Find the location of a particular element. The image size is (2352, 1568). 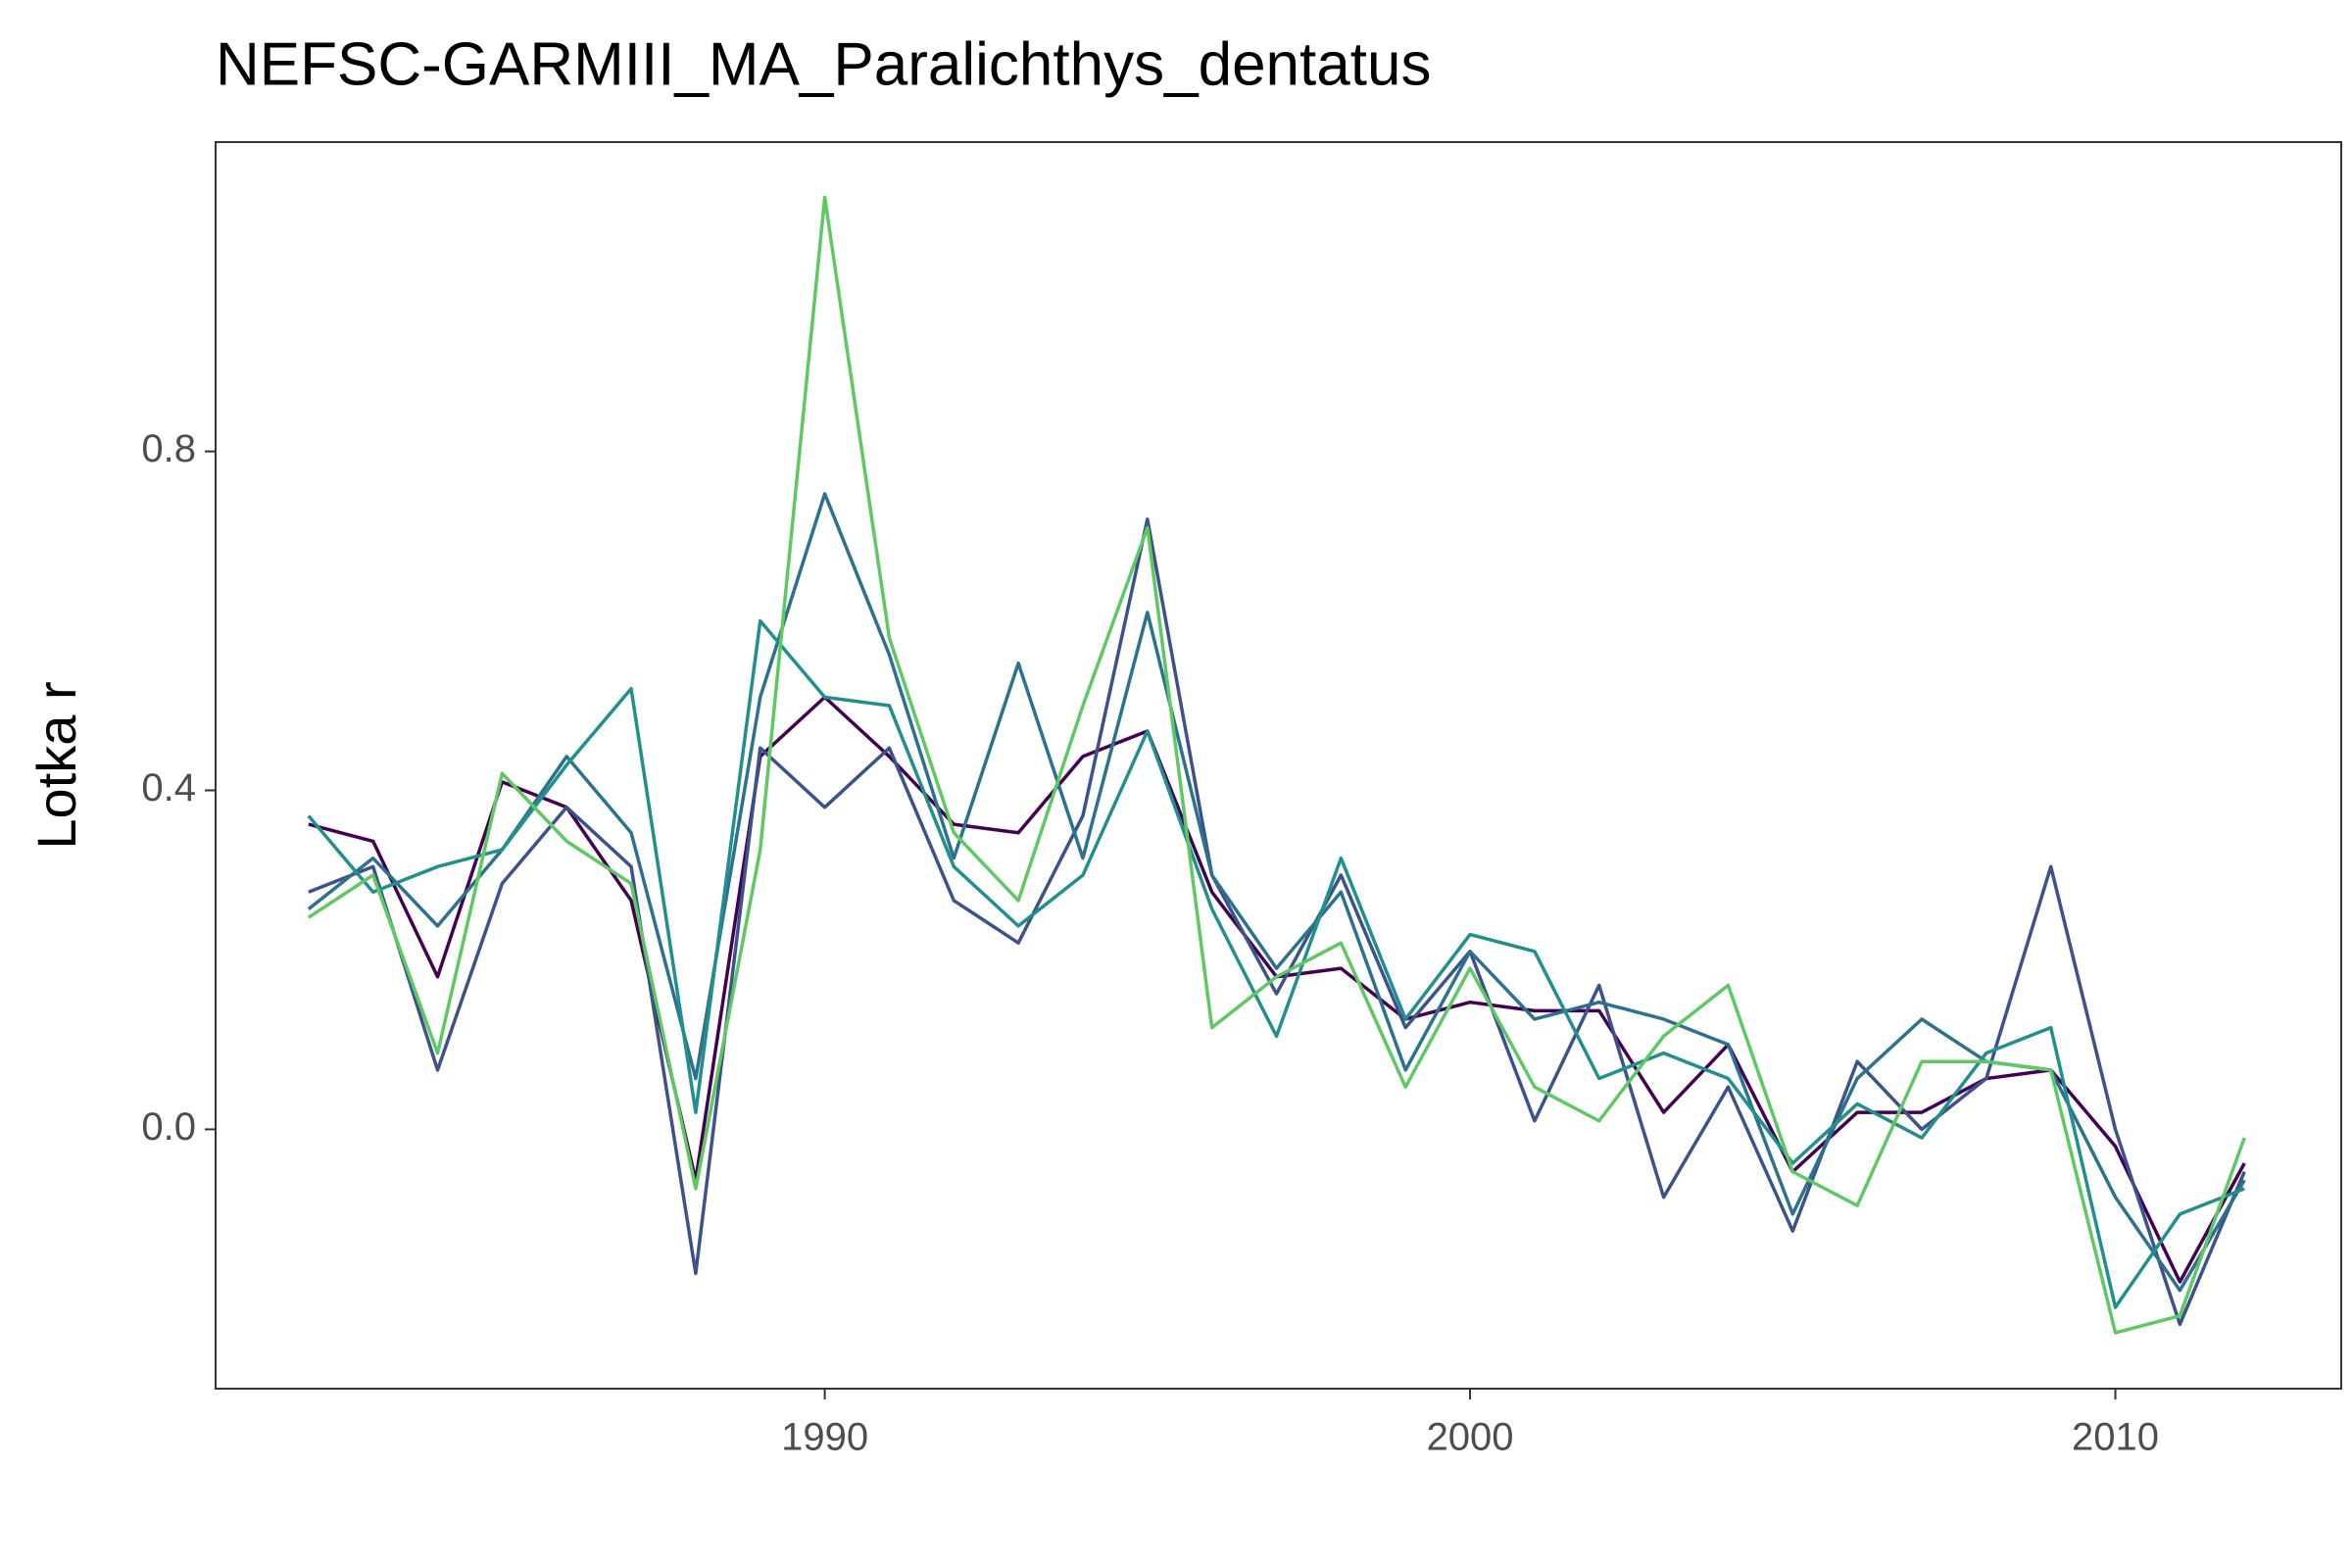

y-tick-label: 0.8 is located at coordinates (168, 448).